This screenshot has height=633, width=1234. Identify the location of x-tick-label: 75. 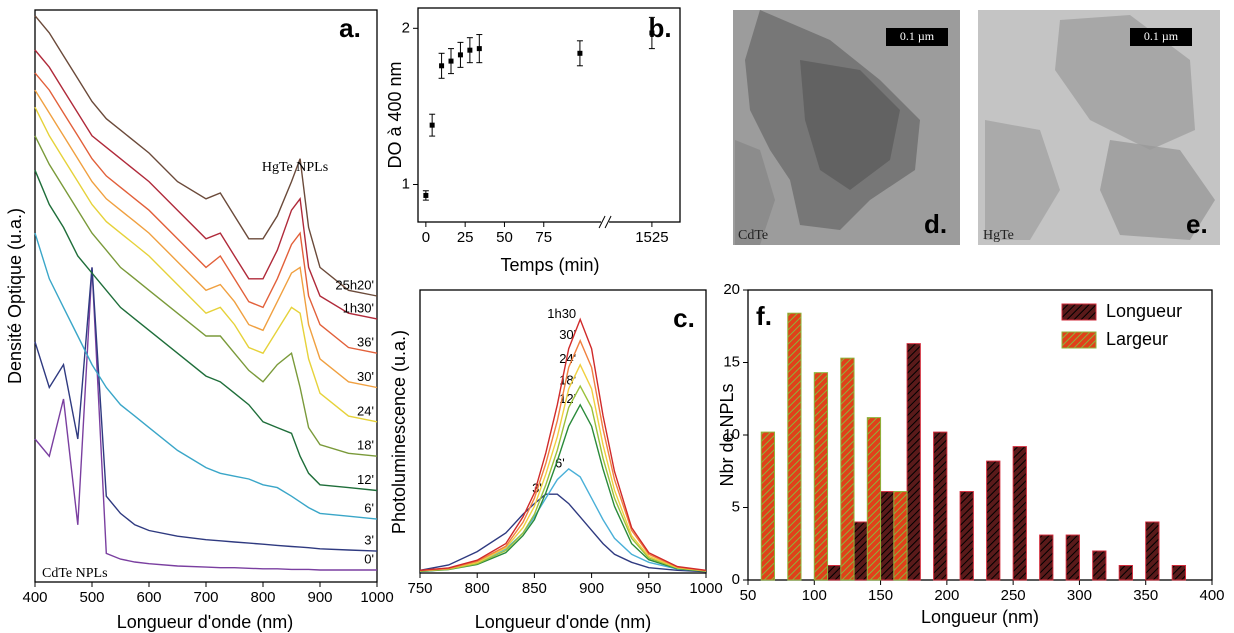
(543, 237).